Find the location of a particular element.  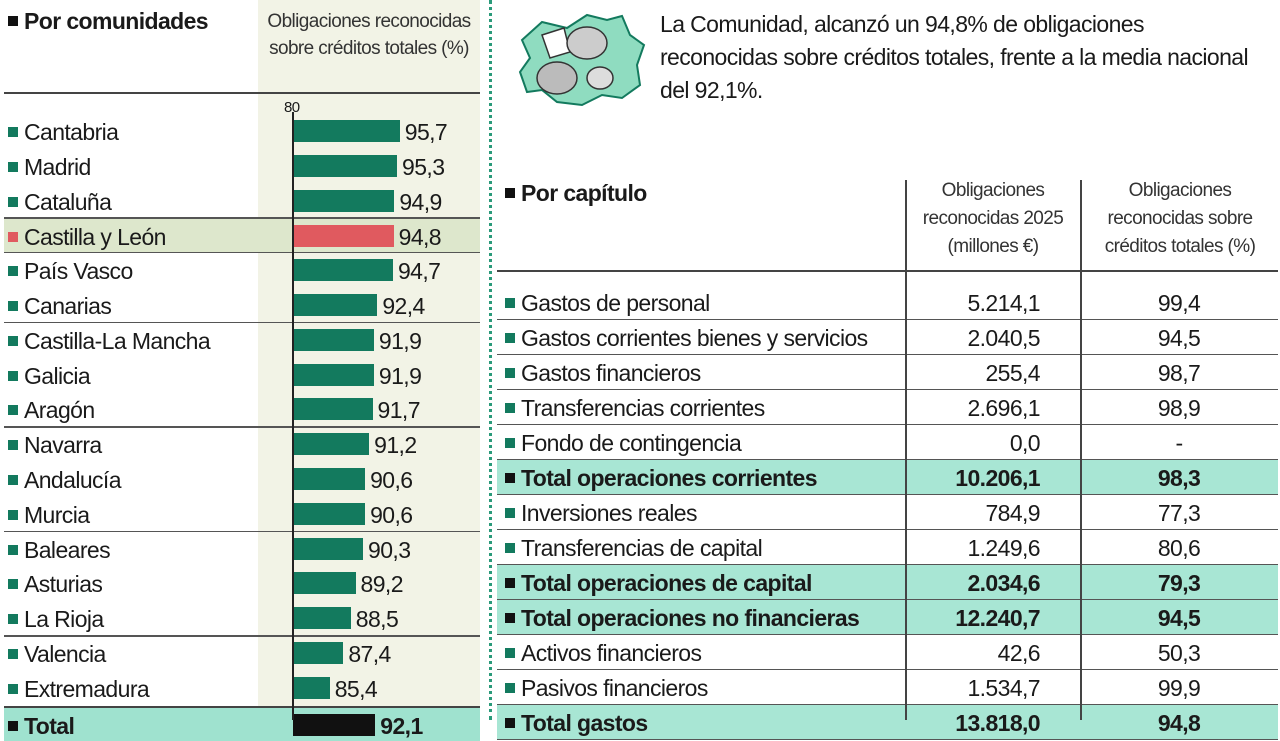

row-label: Total gastos is located at coordinates (576, 723).